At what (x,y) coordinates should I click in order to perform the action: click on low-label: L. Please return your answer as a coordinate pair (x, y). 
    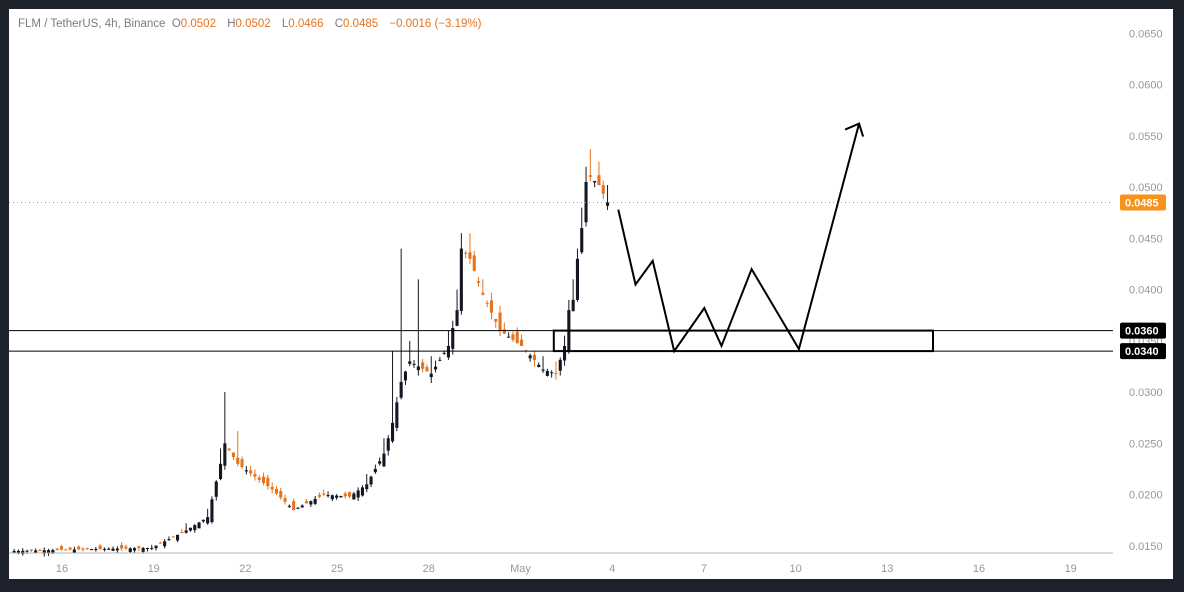
    Looking at the image, I should click on (285, 24).